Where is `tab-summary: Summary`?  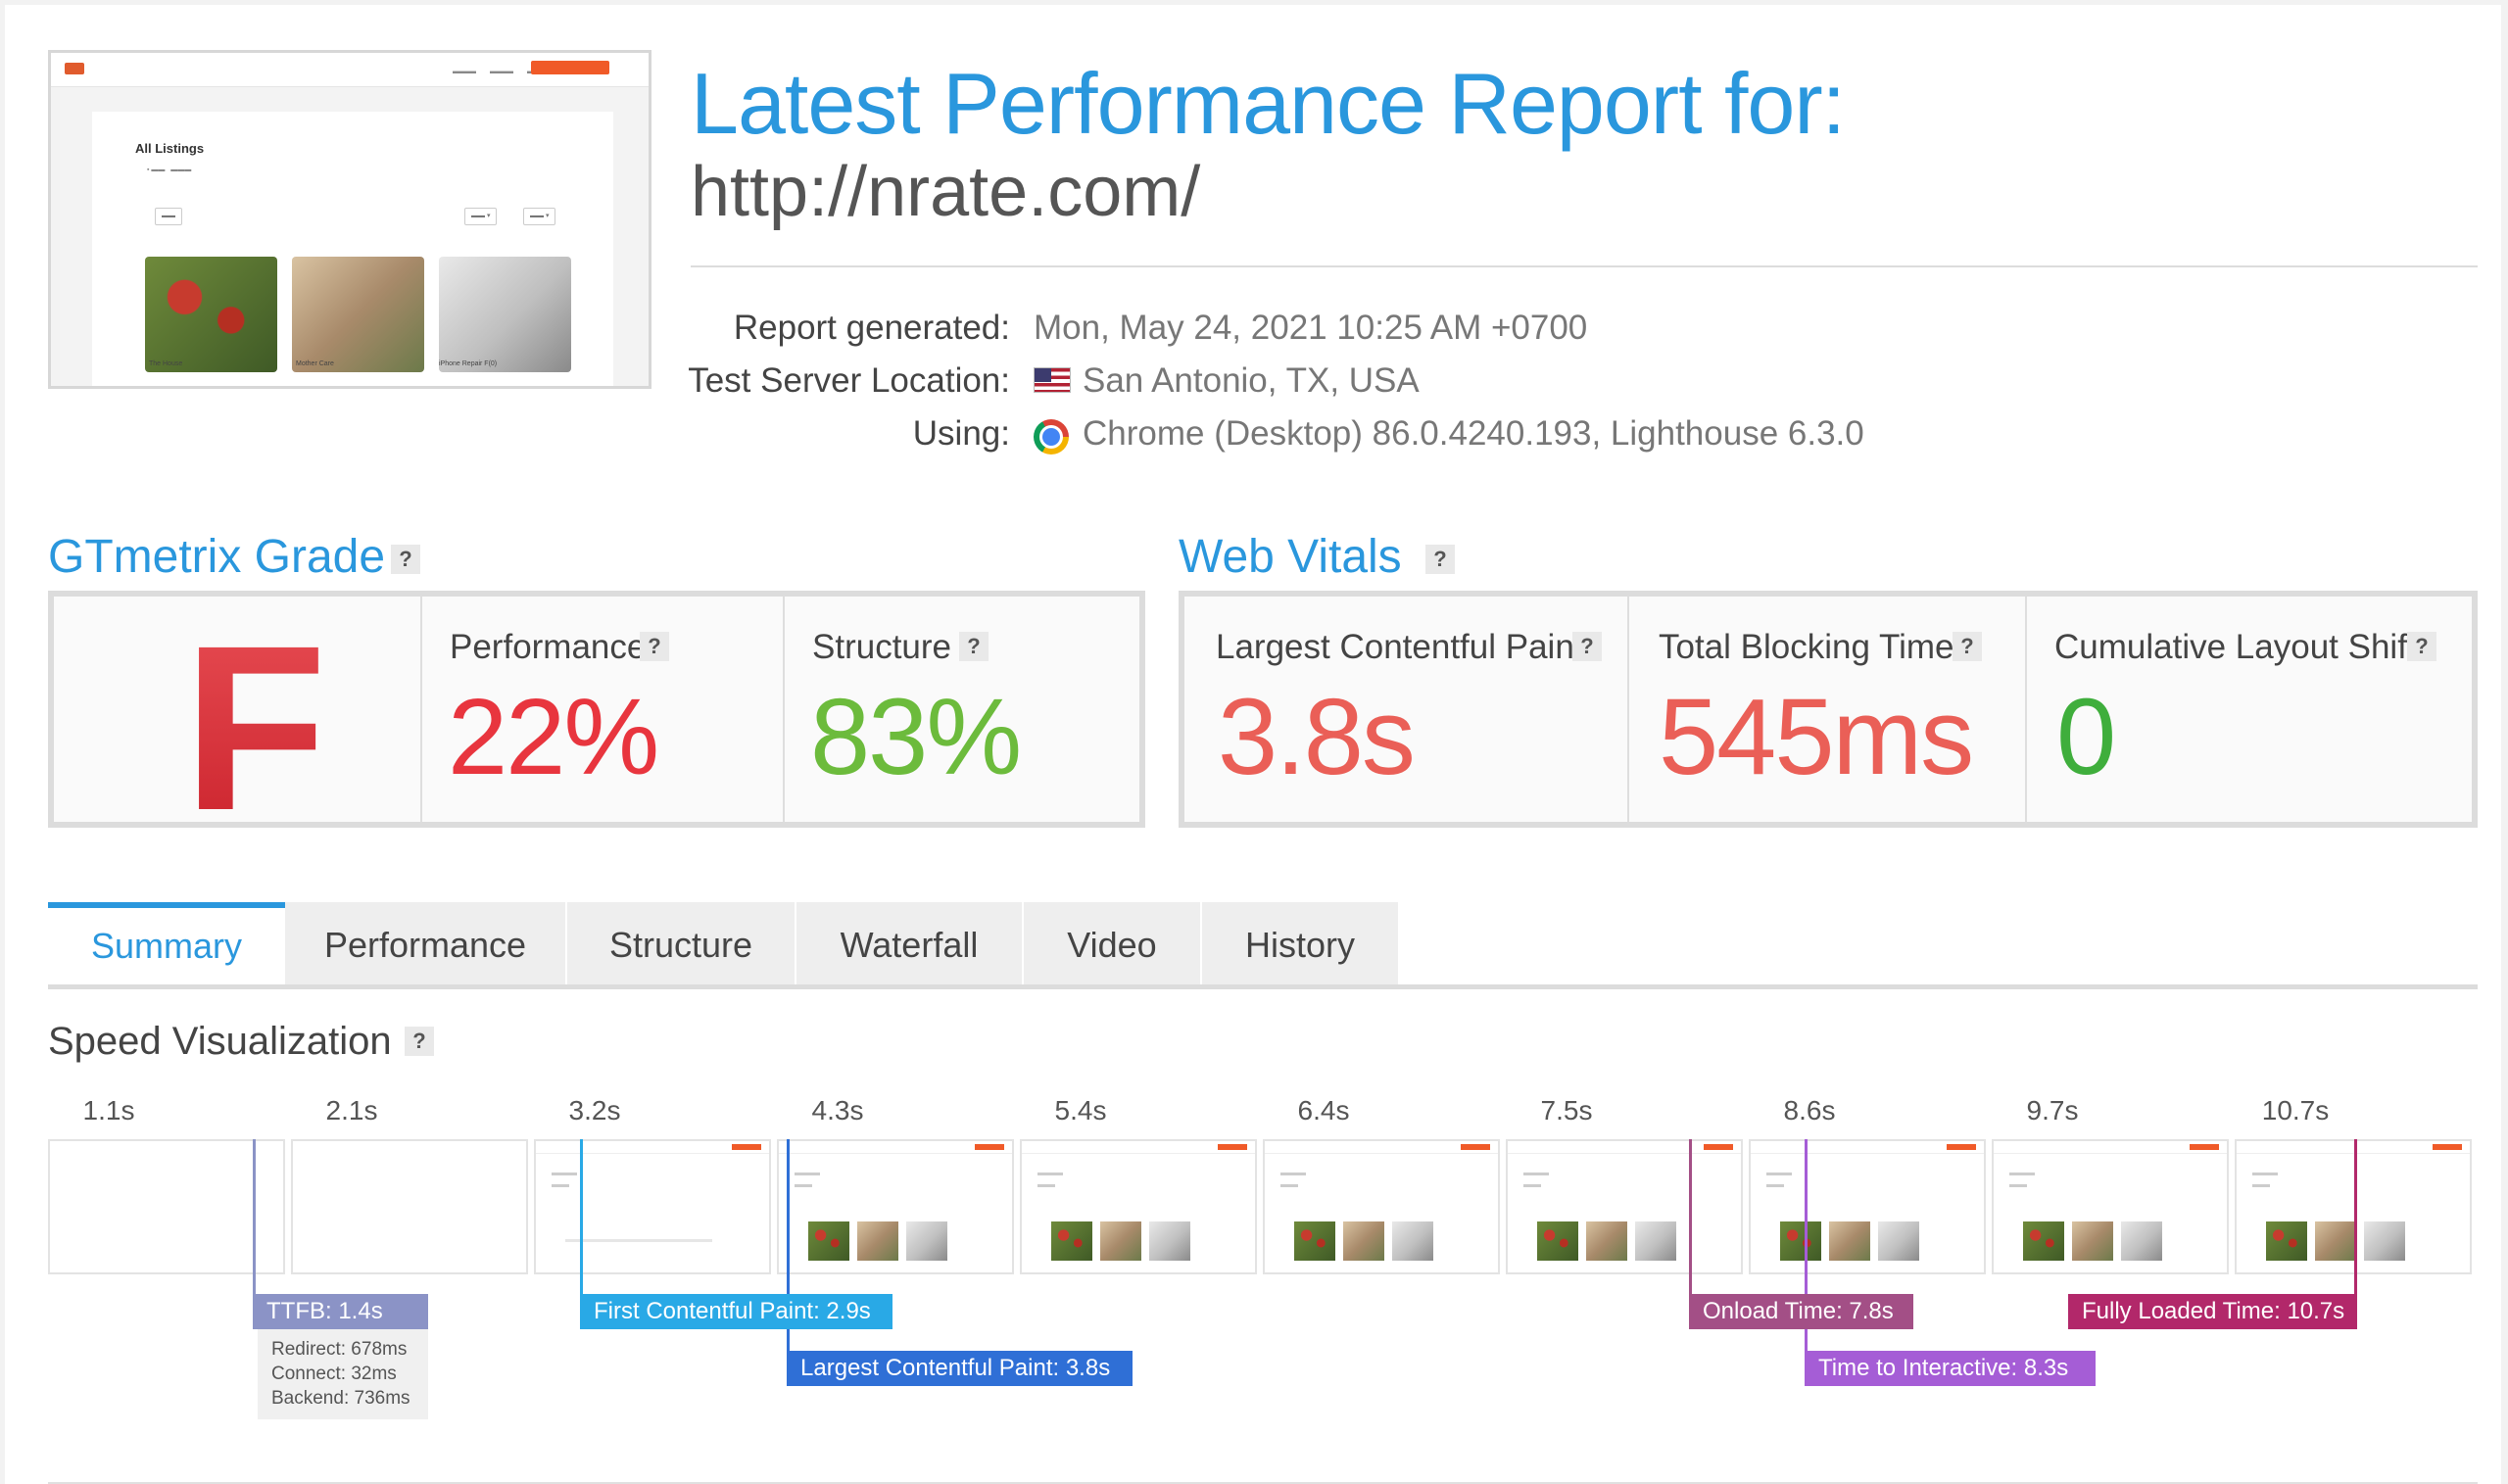
tab-summary: Summary is located at coordinates (166, 943).